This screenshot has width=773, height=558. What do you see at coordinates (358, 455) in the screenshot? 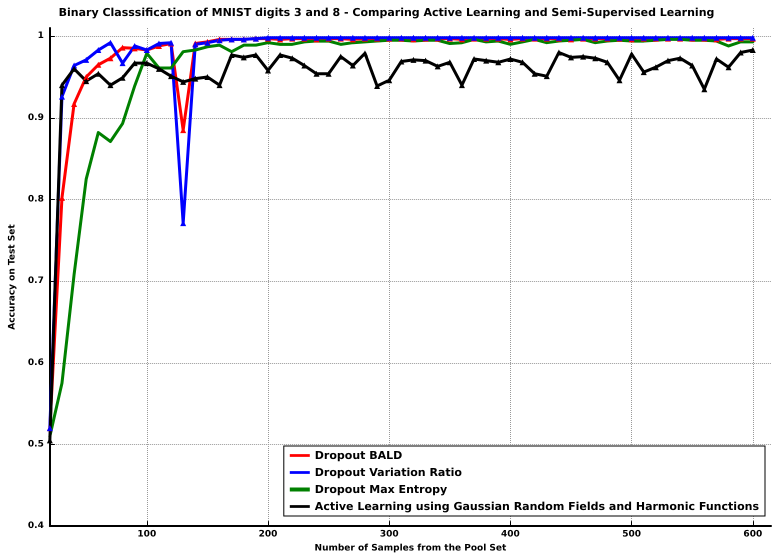
I see `legend-label: Dropout BALD` at bounding box center [358, 455].